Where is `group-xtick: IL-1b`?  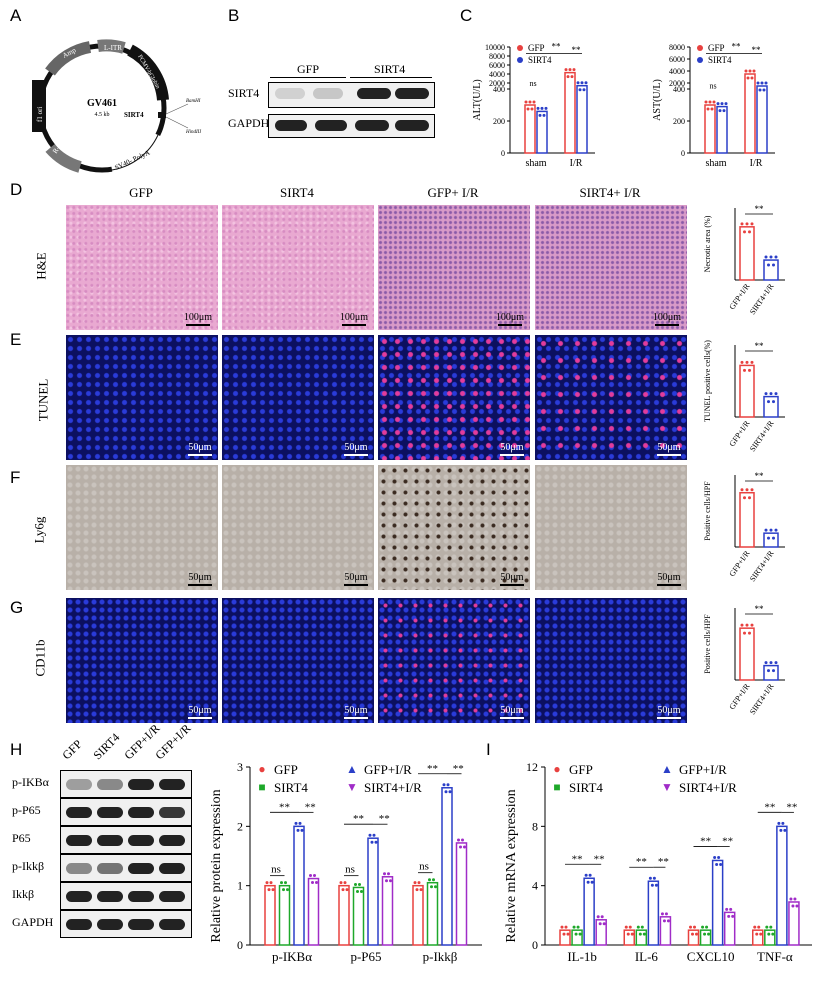 group-xtick: IL-1b is located at coordinates (582, 956).